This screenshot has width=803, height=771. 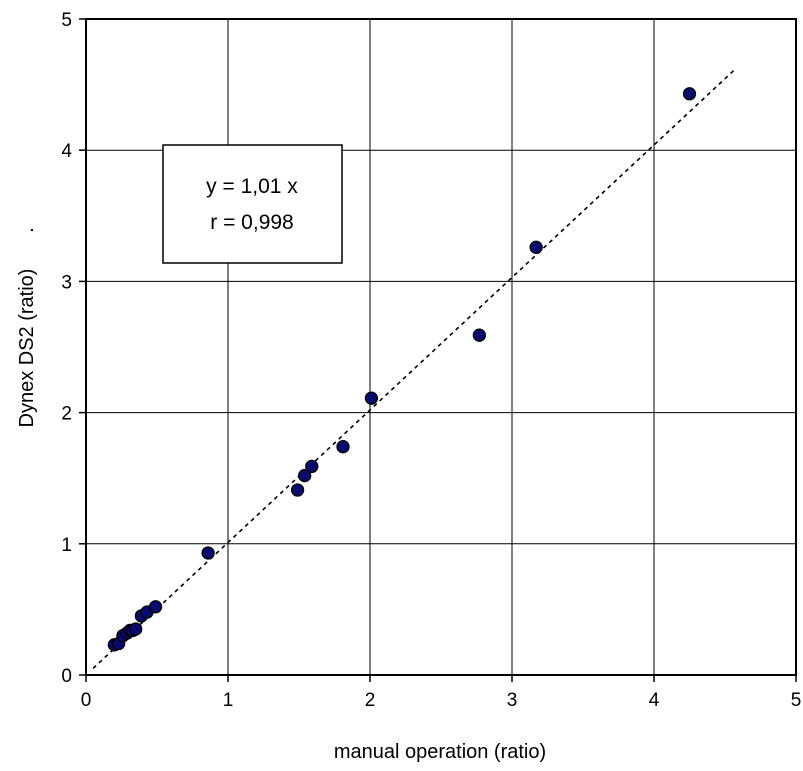 What do you see at coordinates (66, 676) in the screenshot?
I see `y-tick-label: 0` at bounding box center [66, 676].